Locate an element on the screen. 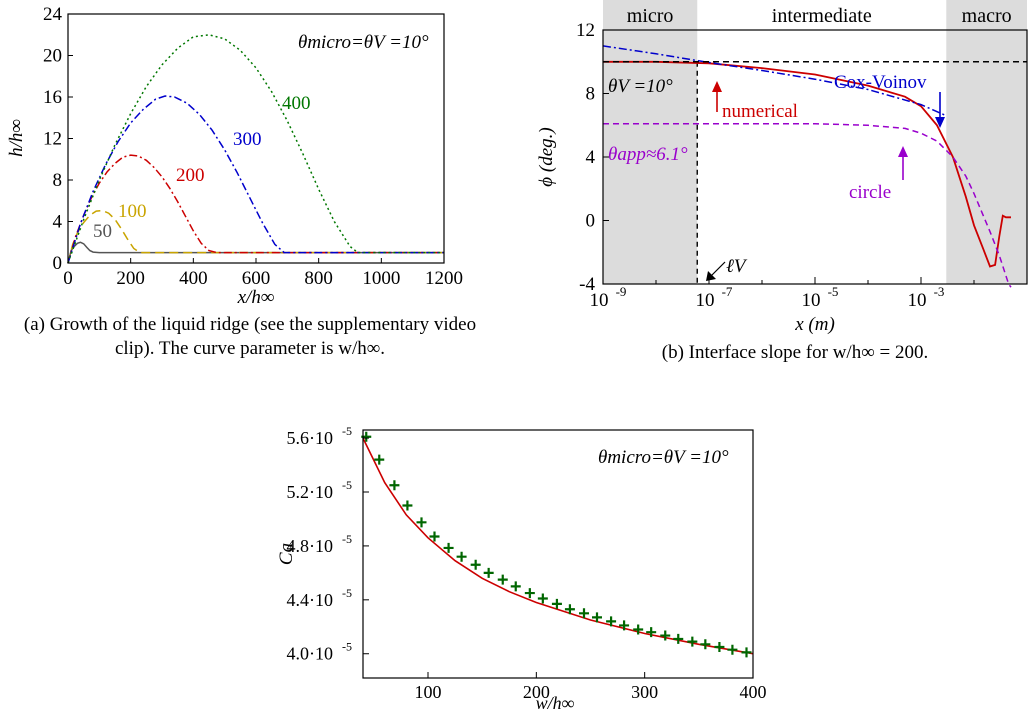 The width and height of the screenshot is (1036, 719). chart-c-y-tick-label: 4.0·10 is located at coordinates (310, 654).